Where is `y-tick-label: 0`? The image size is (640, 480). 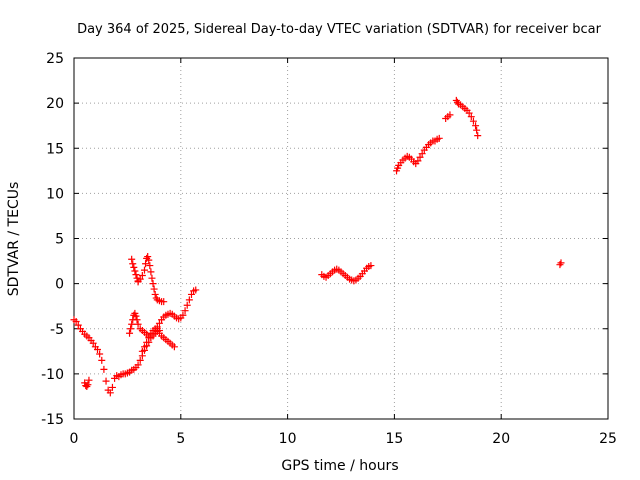
y-tick-label: 0 is located at coordinates (59, 285).